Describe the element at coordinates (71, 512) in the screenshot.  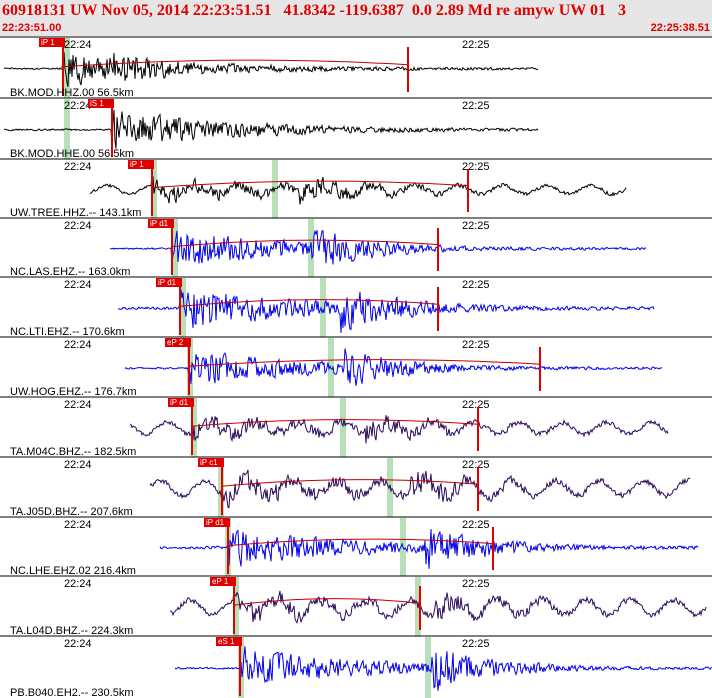
I see `station-label: TA.J05D.BHZ.-- 207.6km` at that location.